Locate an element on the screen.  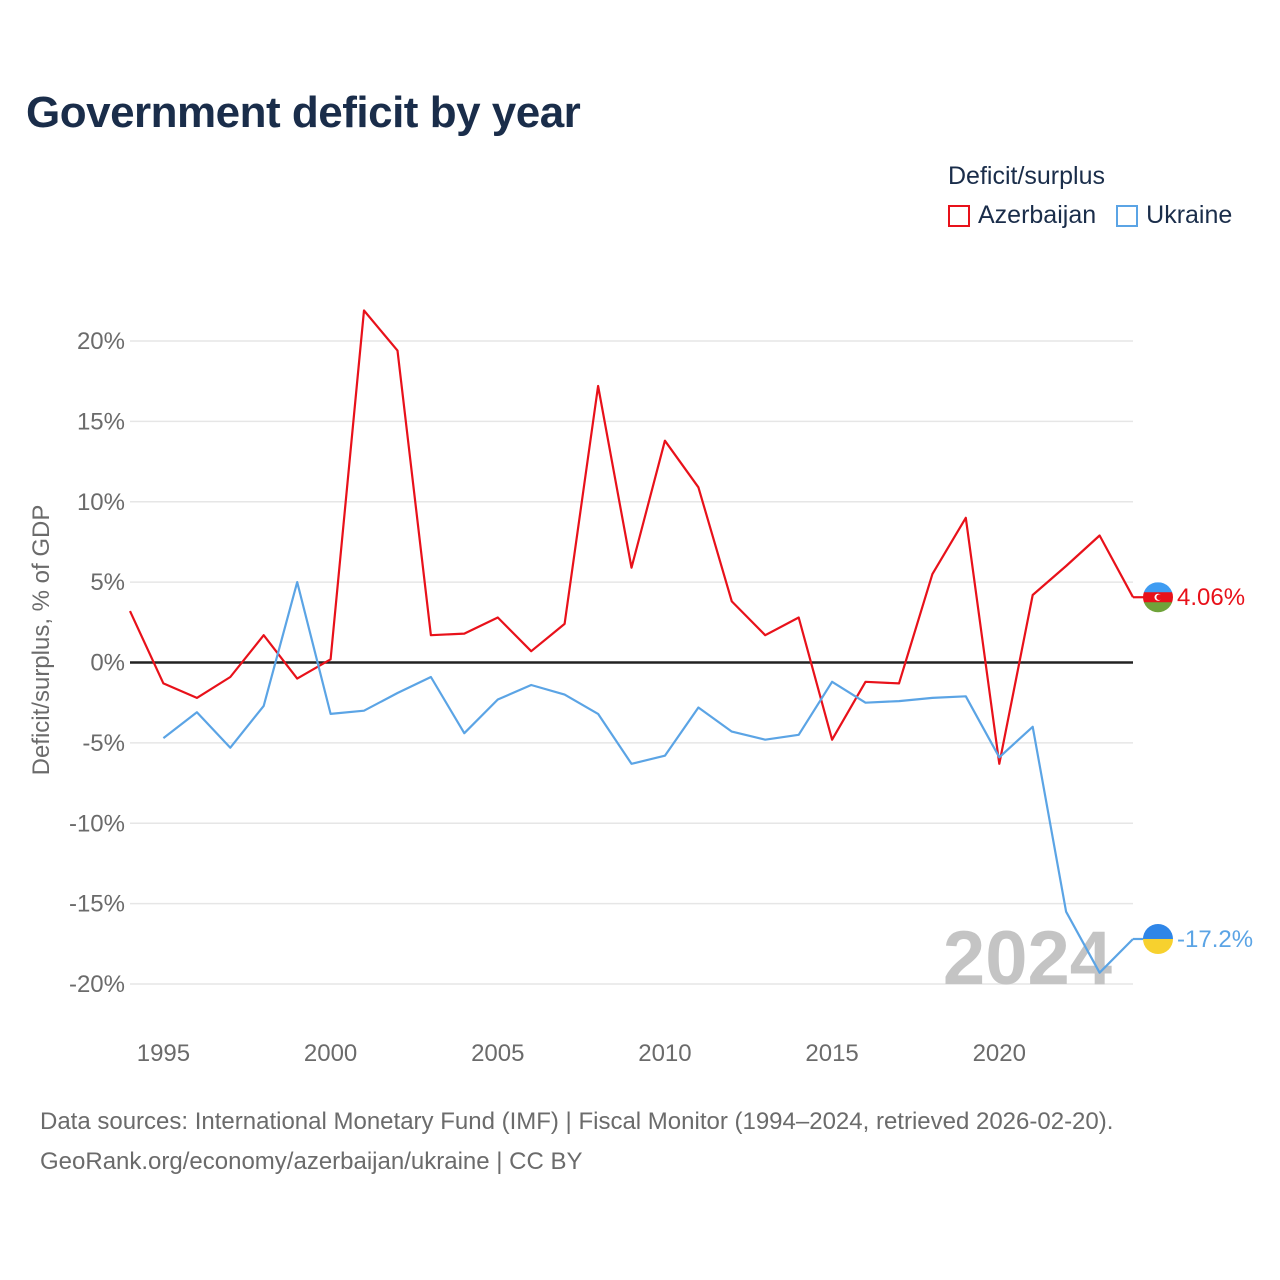
azerbaijan-flag-icon is located at coordinates (1158, 597).